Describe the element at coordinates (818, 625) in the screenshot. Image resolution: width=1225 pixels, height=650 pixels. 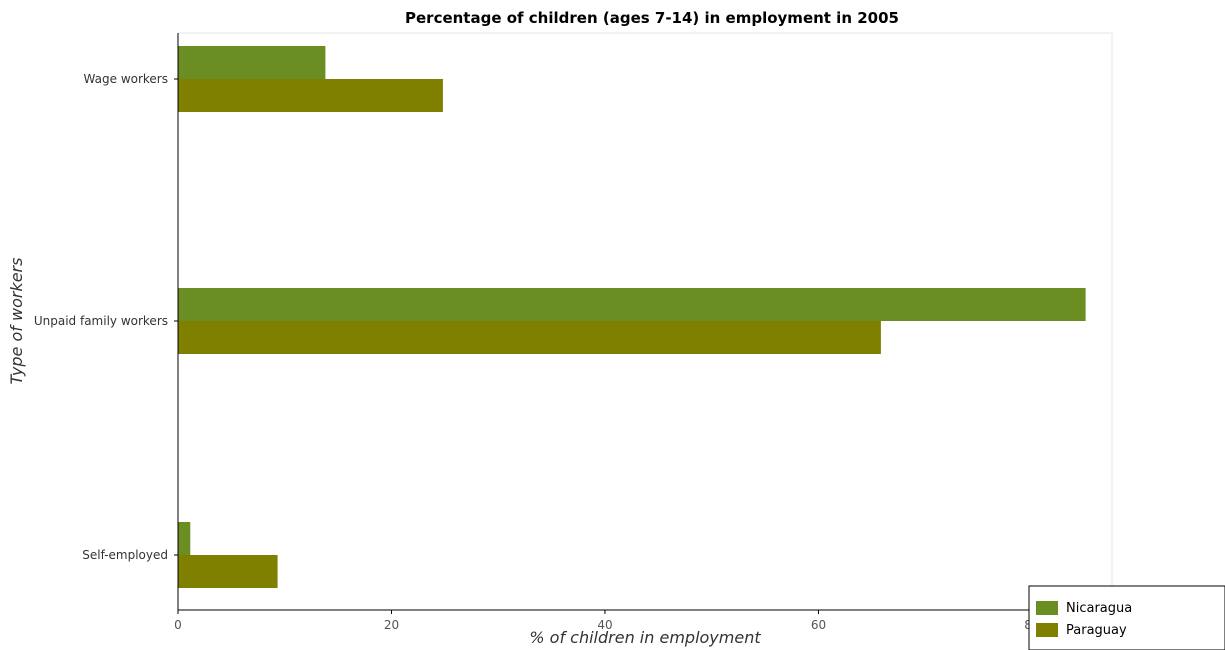
I see `x-tick-label: 60` at that location.